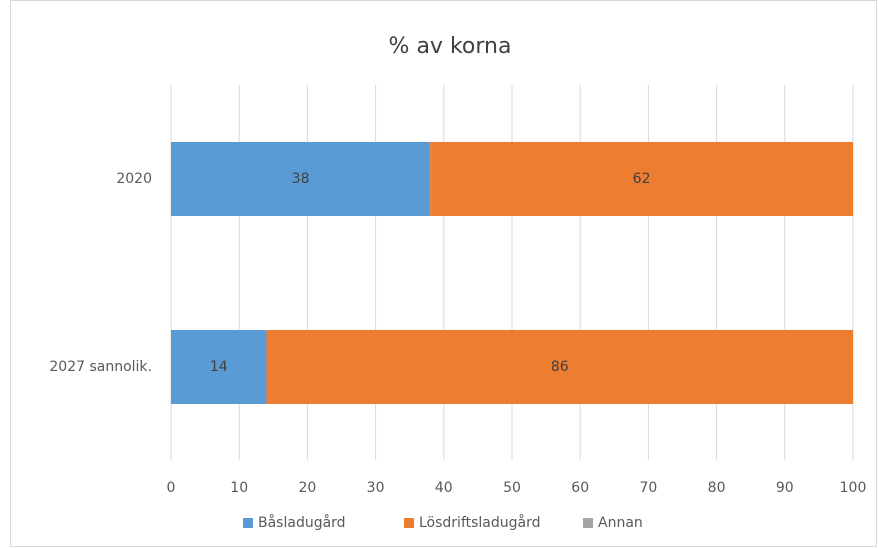 The image size is (878, 548). I want to click on y-tick-label: 2020, so click(134, 179).